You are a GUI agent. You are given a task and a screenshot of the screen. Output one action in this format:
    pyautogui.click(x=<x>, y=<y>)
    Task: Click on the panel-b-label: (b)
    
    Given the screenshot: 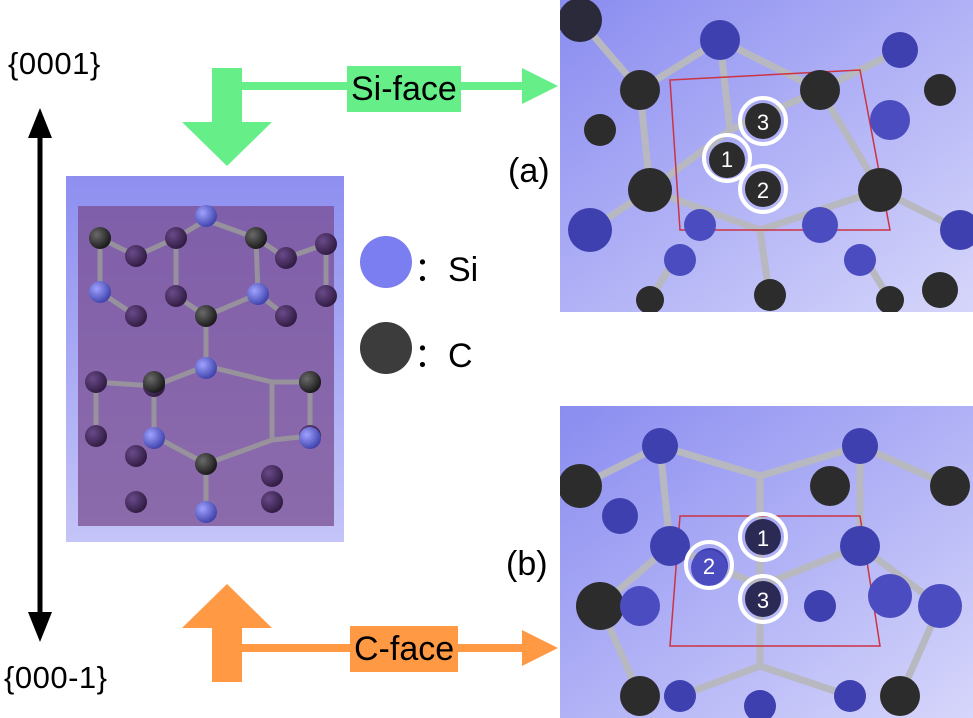 What is the action you would take?
    pyautogui.click(x=527, y=564)
    